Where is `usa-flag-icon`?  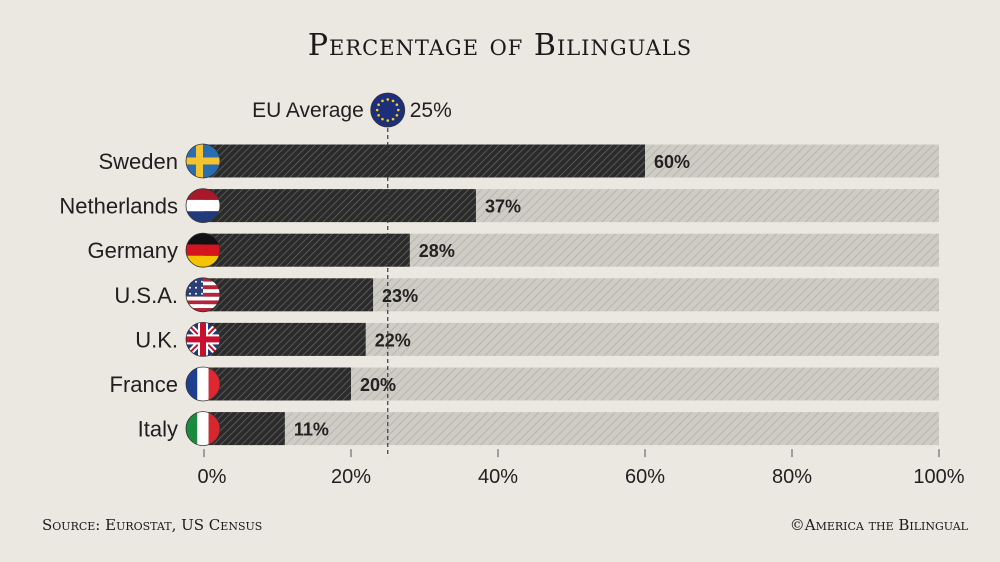 usa-flag-icon is located at coordinates (203, 294).